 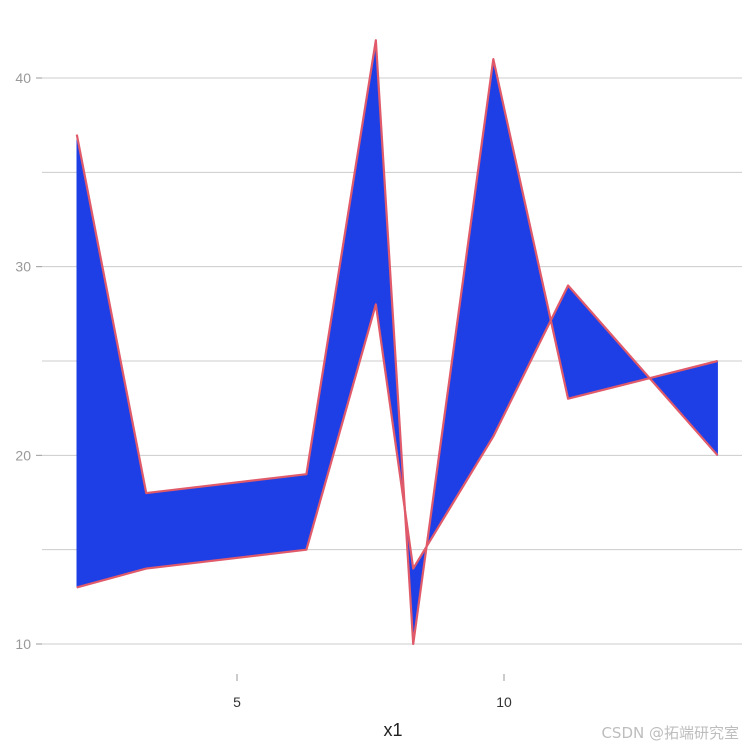 I want to click on x-tick-label-5: 5, so click(x=237, y=702).